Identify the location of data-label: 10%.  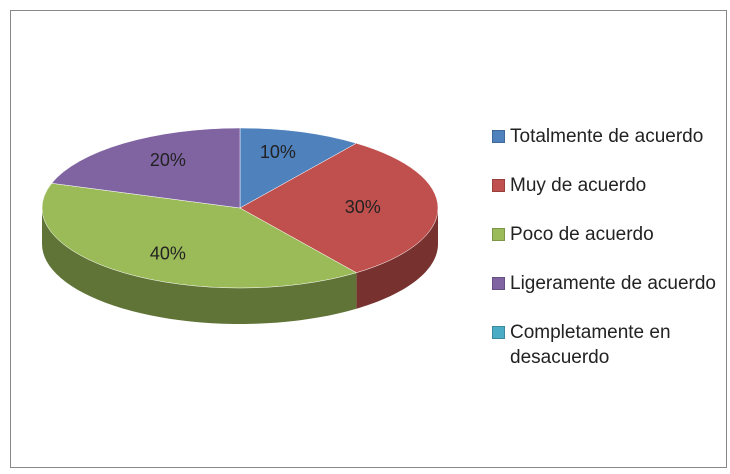
(278, 152).